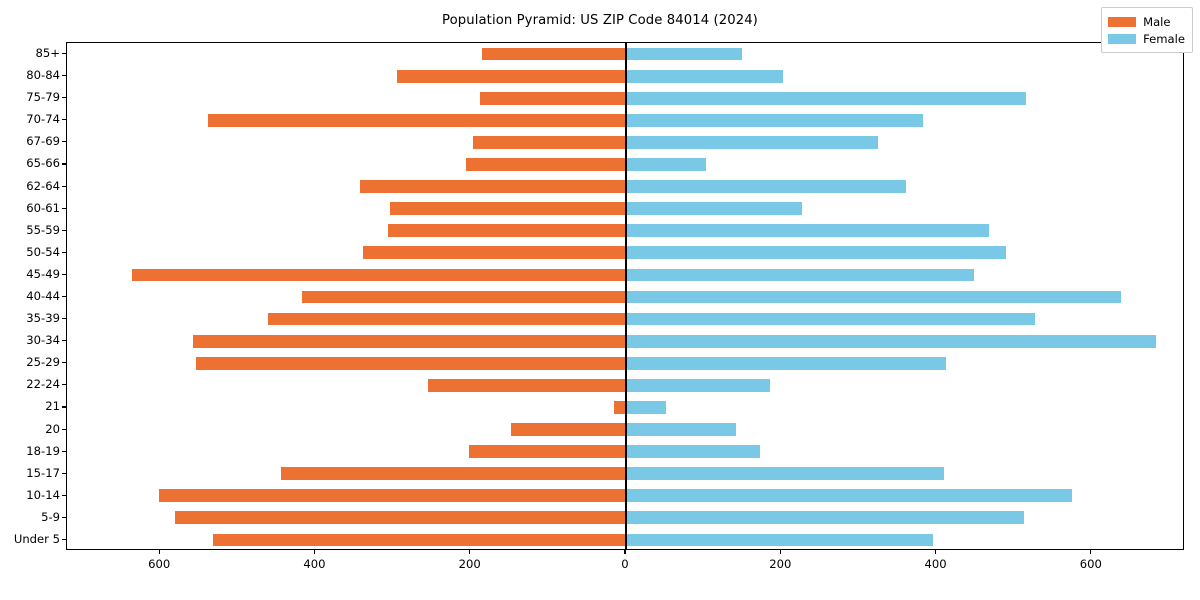  Describe the element at coordinates (43, 163) in the screenshot. I see `y-axis-tick-label: 65-66` at that location.